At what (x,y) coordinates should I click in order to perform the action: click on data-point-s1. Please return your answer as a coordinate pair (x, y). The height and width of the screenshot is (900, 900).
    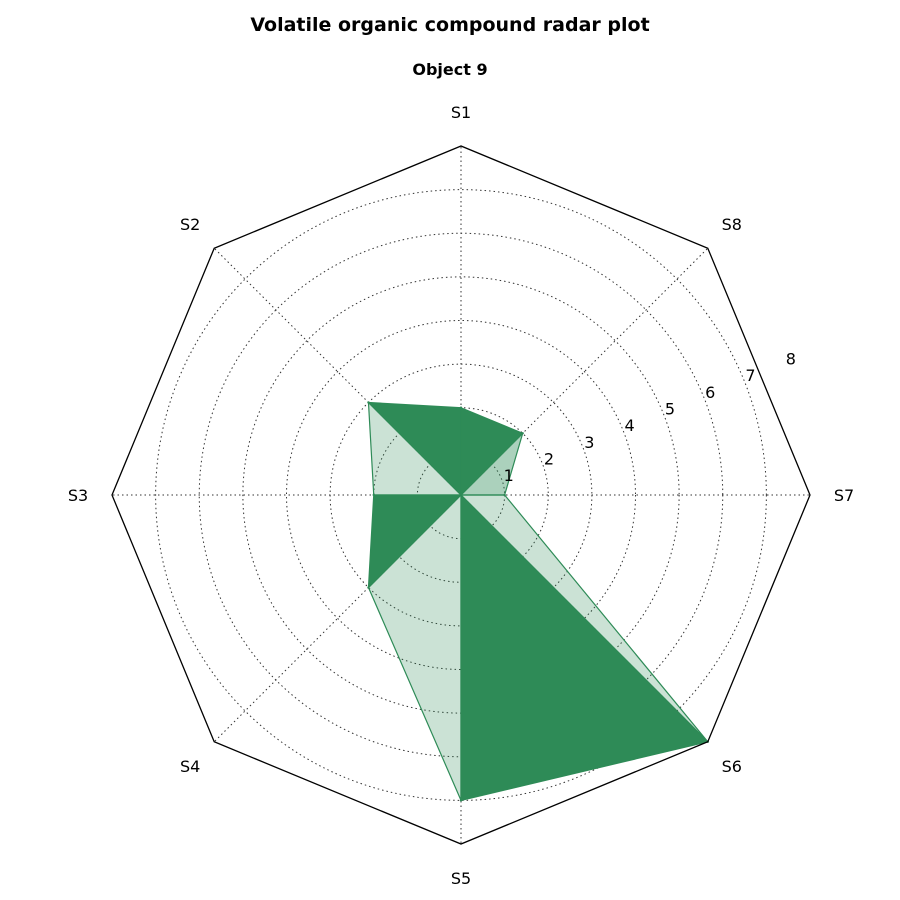
    Looking at the image, I should click on (461, 407).